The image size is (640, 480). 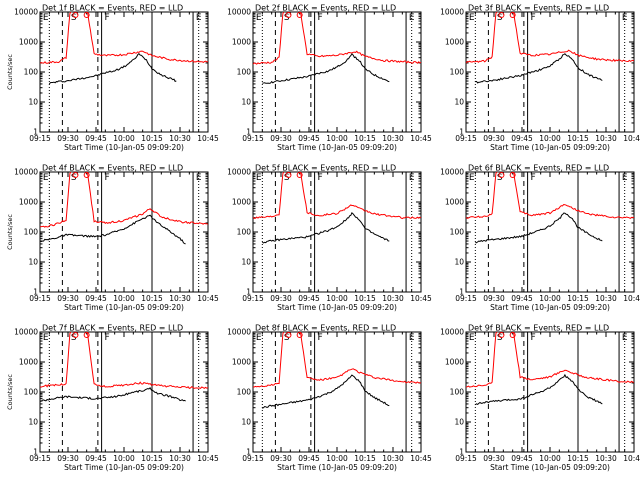 I want to click on plot-title: Det 5f BLACK = Events, RED = LLD, so click(x=325, y=168).